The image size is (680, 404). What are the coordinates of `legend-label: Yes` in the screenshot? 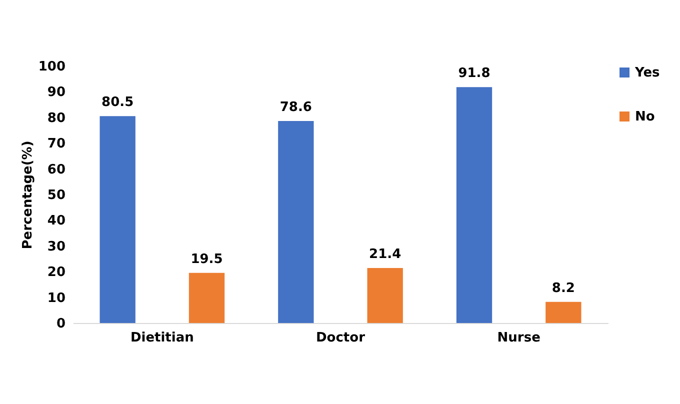 It's located at (647, 73).